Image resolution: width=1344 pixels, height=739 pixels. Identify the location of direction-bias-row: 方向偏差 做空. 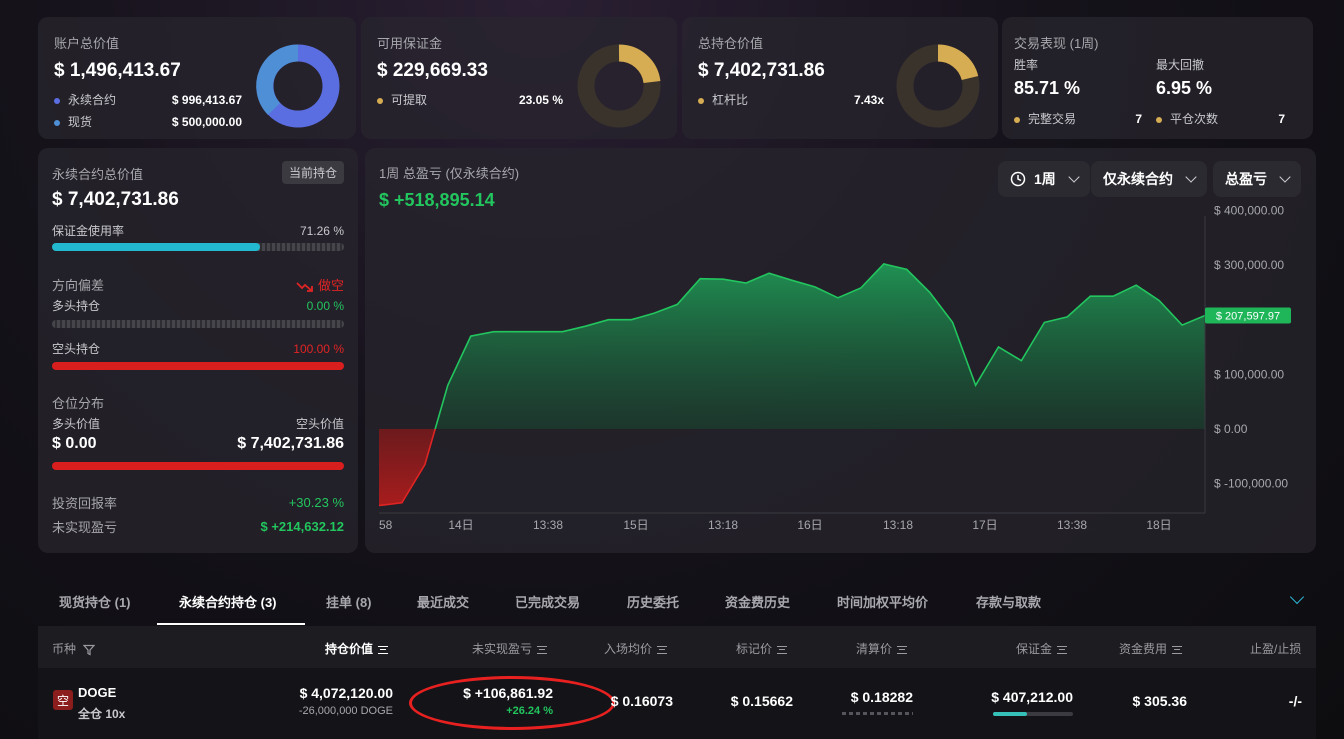
(198, 285).